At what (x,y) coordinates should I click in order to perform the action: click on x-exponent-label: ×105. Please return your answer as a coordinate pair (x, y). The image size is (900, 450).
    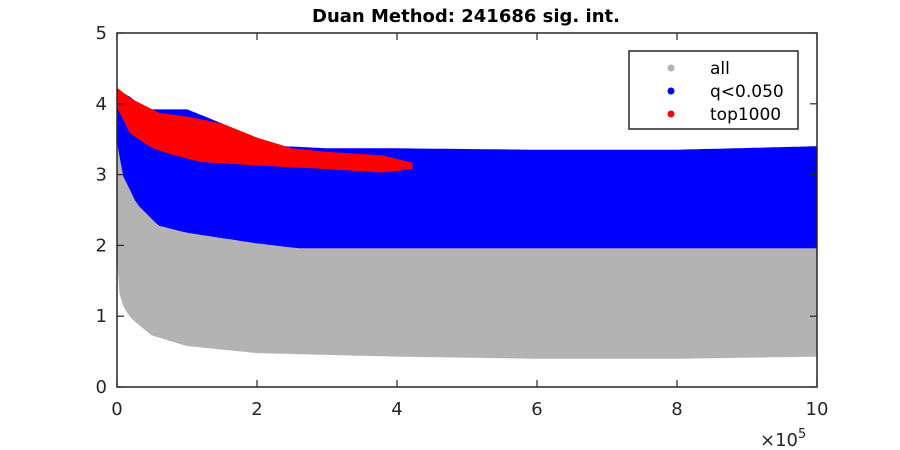
    Looking at the image, I should click on (783, 438).